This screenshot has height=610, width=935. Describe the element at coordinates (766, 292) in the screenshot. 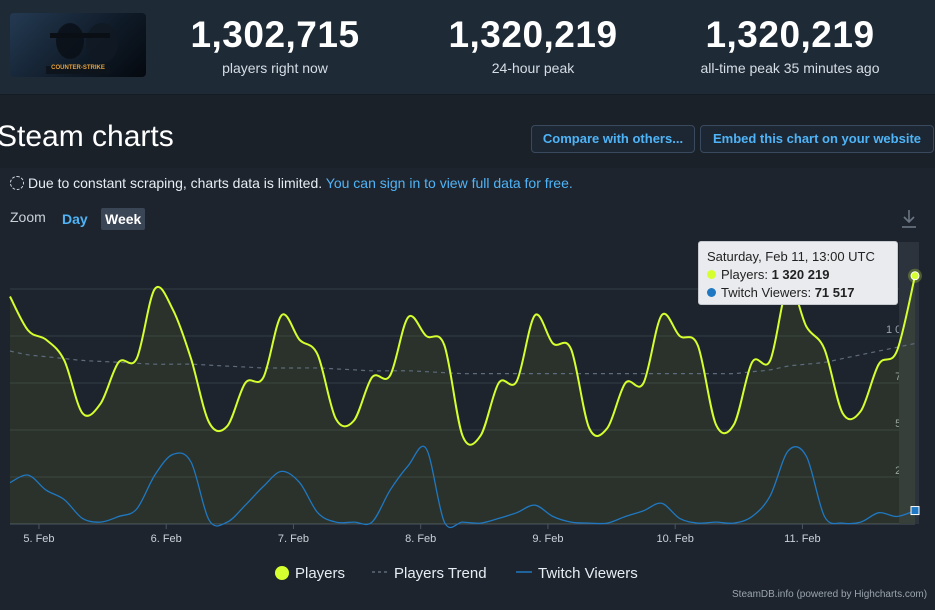

I see `tooltip-twitch-label: Twitch Viewers:` at that location.